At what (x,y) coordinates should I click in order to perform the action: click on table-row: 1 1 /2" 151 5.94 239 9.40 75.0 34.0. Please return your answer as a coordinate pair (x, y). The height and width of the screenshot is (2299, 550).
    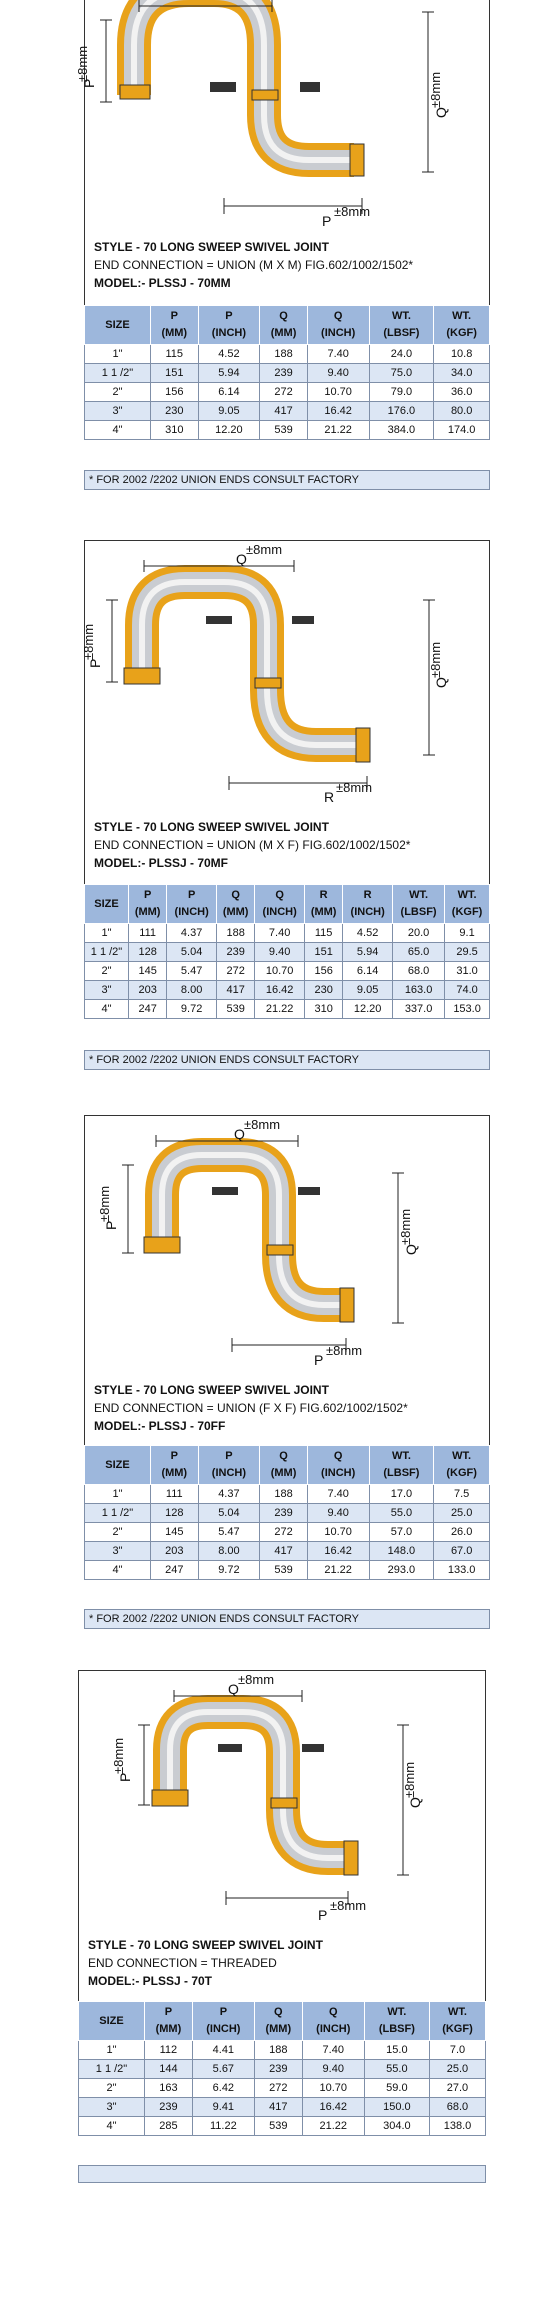
    Looking at the image, I should click on (287, 373).